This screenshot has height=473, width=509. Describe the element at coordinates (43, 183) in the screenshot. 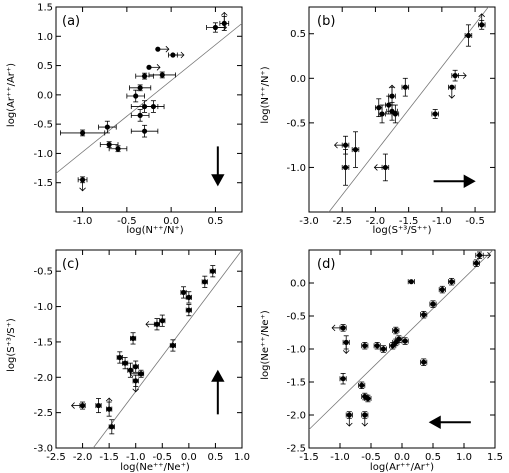

I see `y-tick-label: -1.5` at that location.